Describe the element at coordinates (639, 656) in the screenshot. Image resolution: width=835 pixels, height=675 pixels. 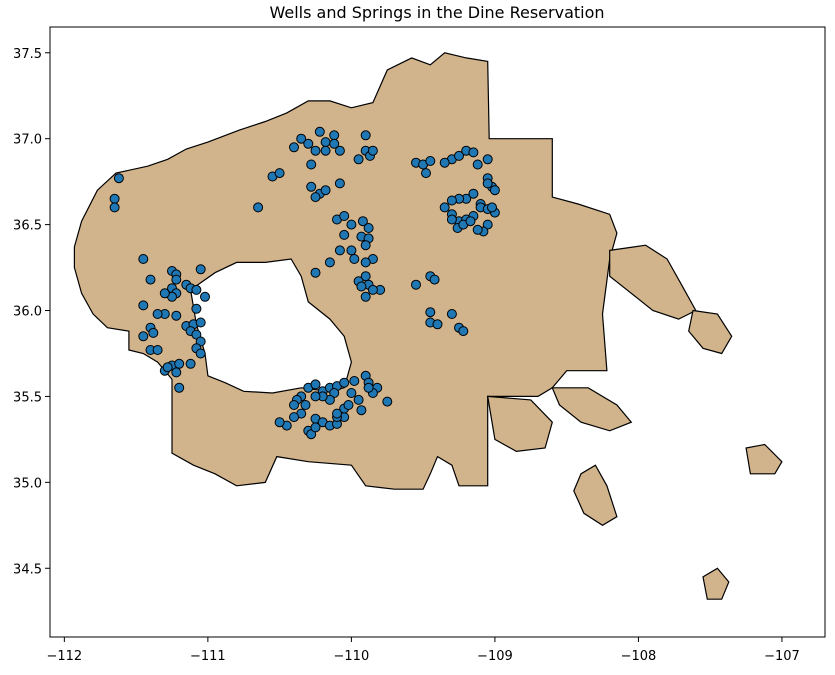
I see `x-tick-label: −108` at that location.